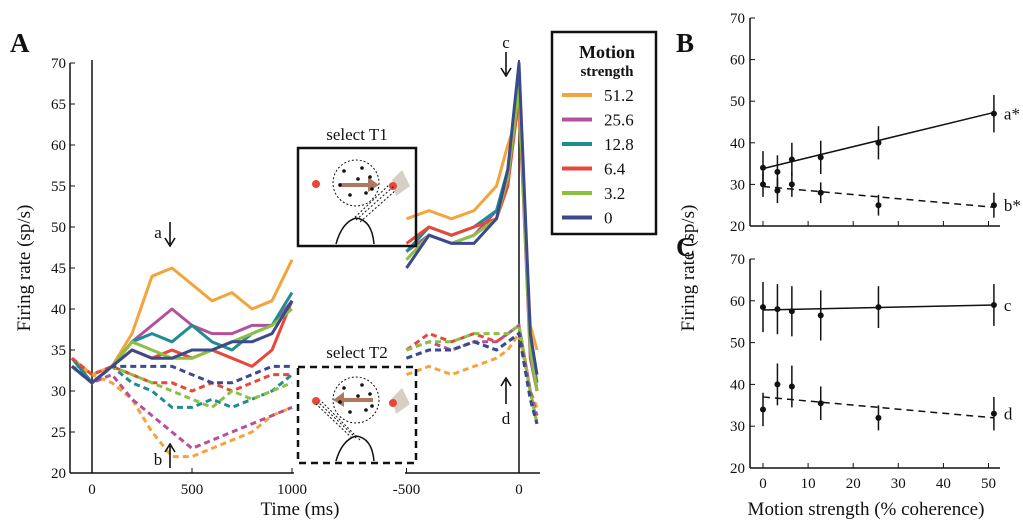 Image resolution: width=1023 pixels, height=525 pixels. What do you see at coordinates (338, 420) in the screenshot?
I see `gaze-lines-t2` at bounding box center [338, 420].